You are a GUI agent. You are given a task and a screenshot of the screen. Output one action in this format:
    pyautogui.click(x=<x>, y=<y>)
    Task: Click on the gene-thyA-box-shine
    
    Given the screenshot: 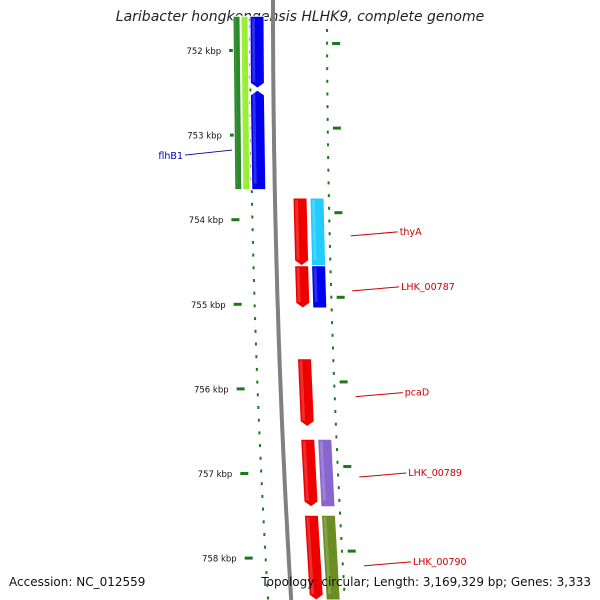 What is the action you would take?
    pyautogui.click(x=297, y=230)
    